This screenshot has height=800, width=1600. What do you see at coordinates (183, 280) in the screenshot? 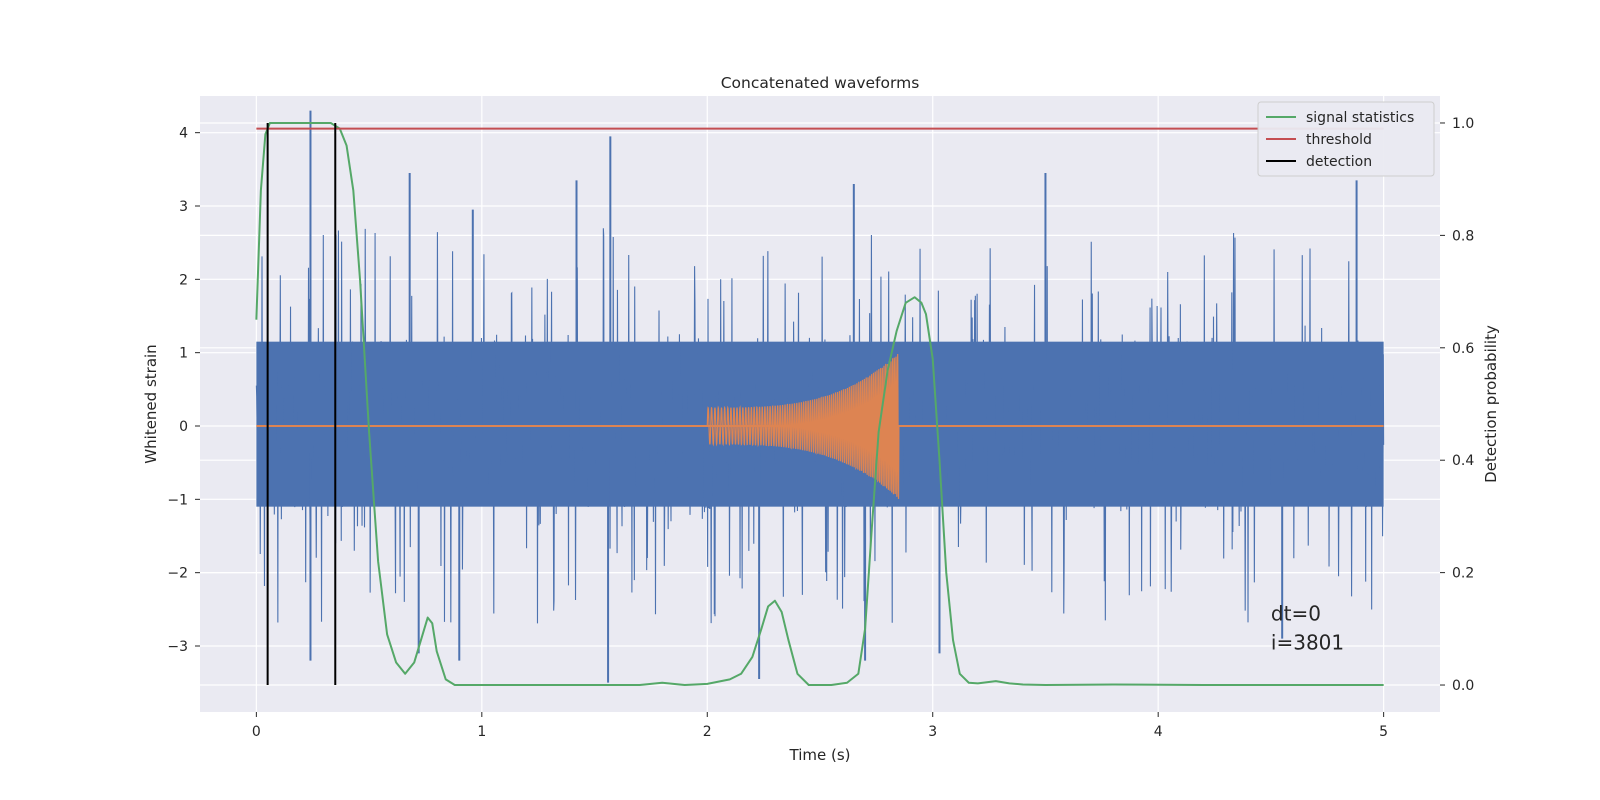
I see `y-tick-label: 2` at bounding box center [183, 280].